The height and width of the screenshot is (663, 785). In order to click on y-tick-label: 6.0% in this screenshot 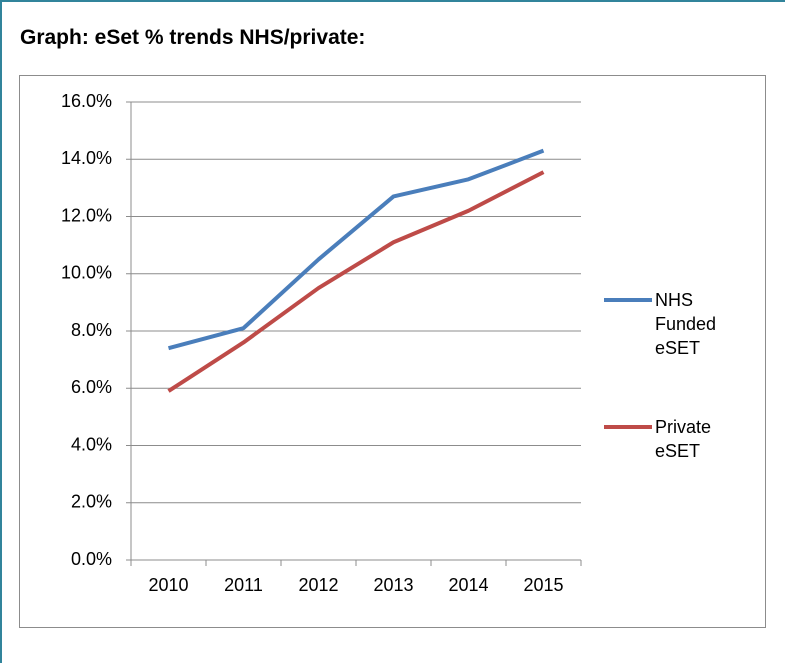, I will do `click(91, 387)`.